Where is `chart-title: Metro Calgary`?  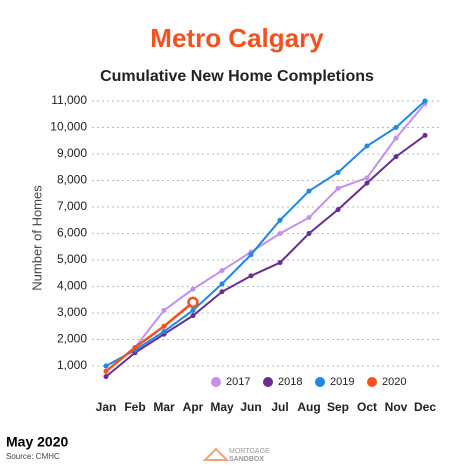 chart-title: Metro Calgary is located at coordinates (237, 38).